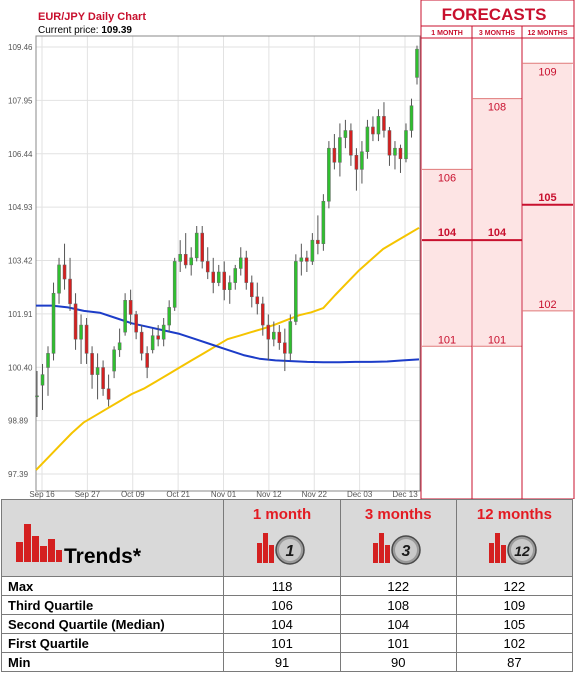  Describe the element at coordinates (513, 549) in the screenshot. I see `horizon-12-icon: 12` at that location.